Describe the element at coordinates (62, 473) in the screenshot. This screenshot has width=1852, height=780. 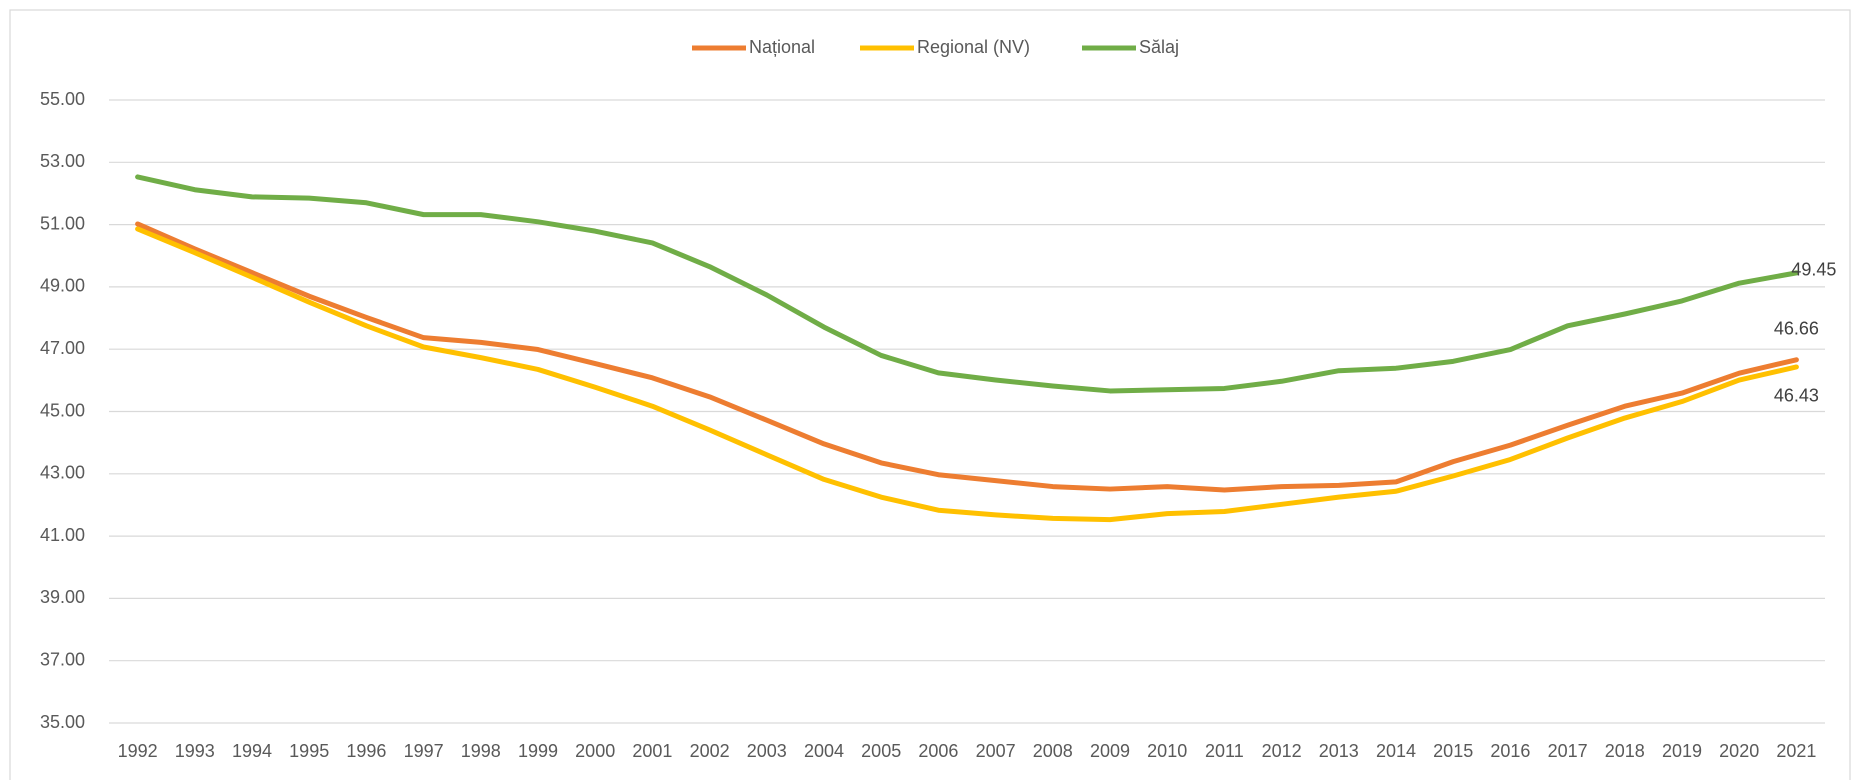
I see `y-tick-label: 43.00` at that location.